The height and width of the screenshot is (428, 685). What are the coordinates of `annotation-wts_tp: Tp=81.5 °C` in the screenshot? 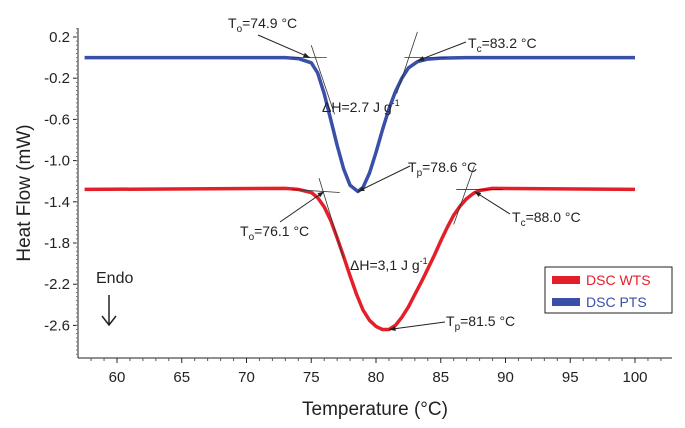 It's located at (480, 323).